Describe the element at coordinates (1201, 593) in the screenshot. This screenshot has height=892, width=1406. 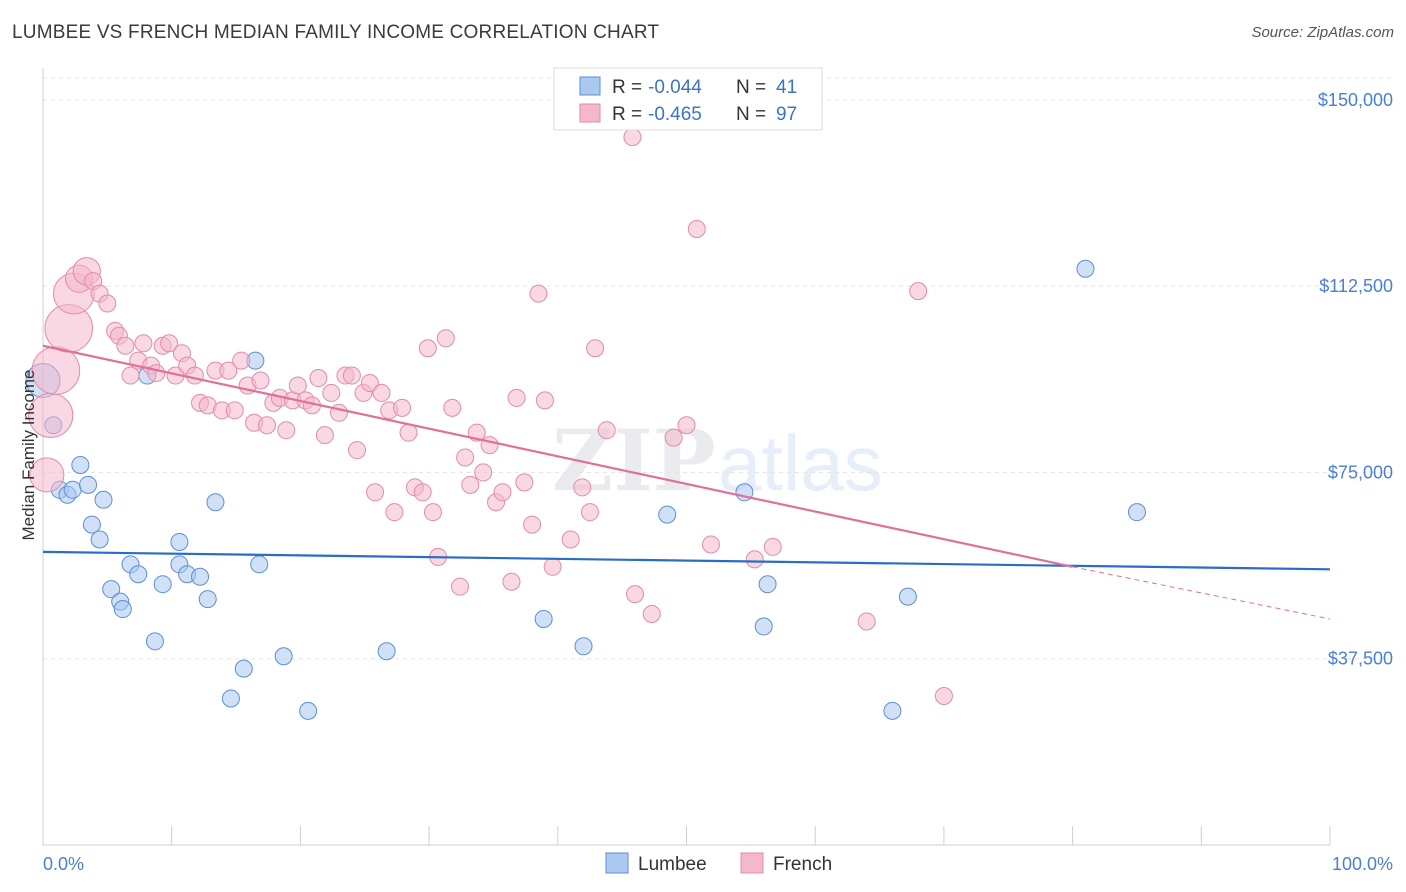
I see `french-trend-extension` at that location.